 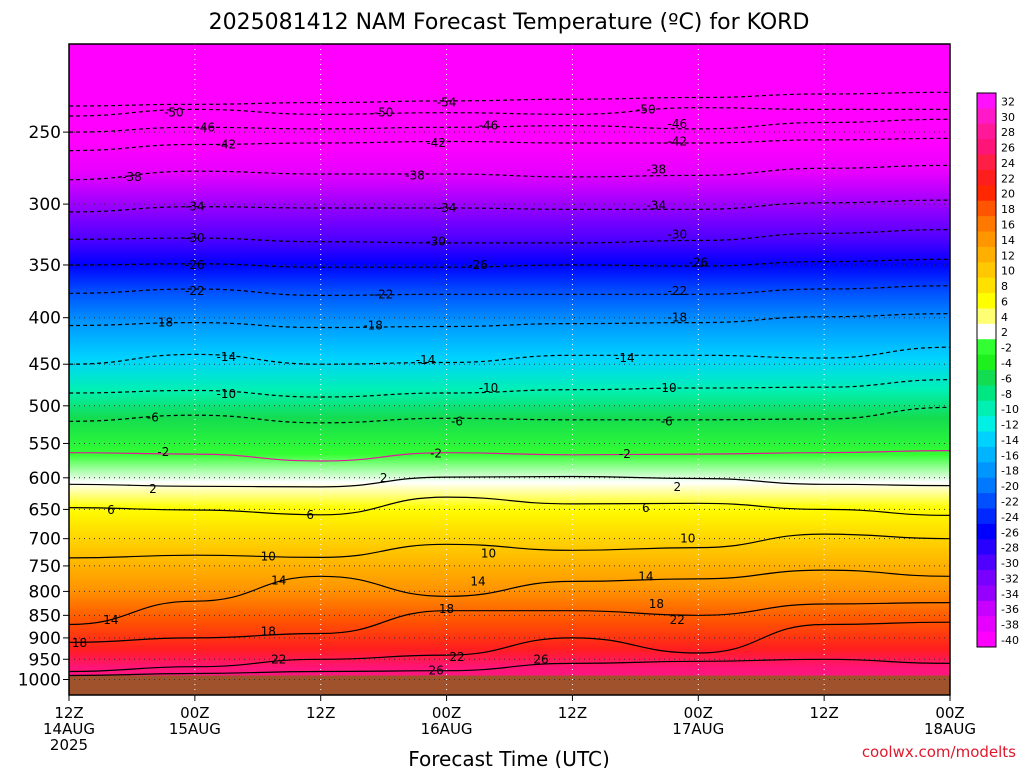 What do you see at coordinates (1010, 502) in the screenshot?
I see `colorbar-label: -22` at bounding box center [1010, 502].